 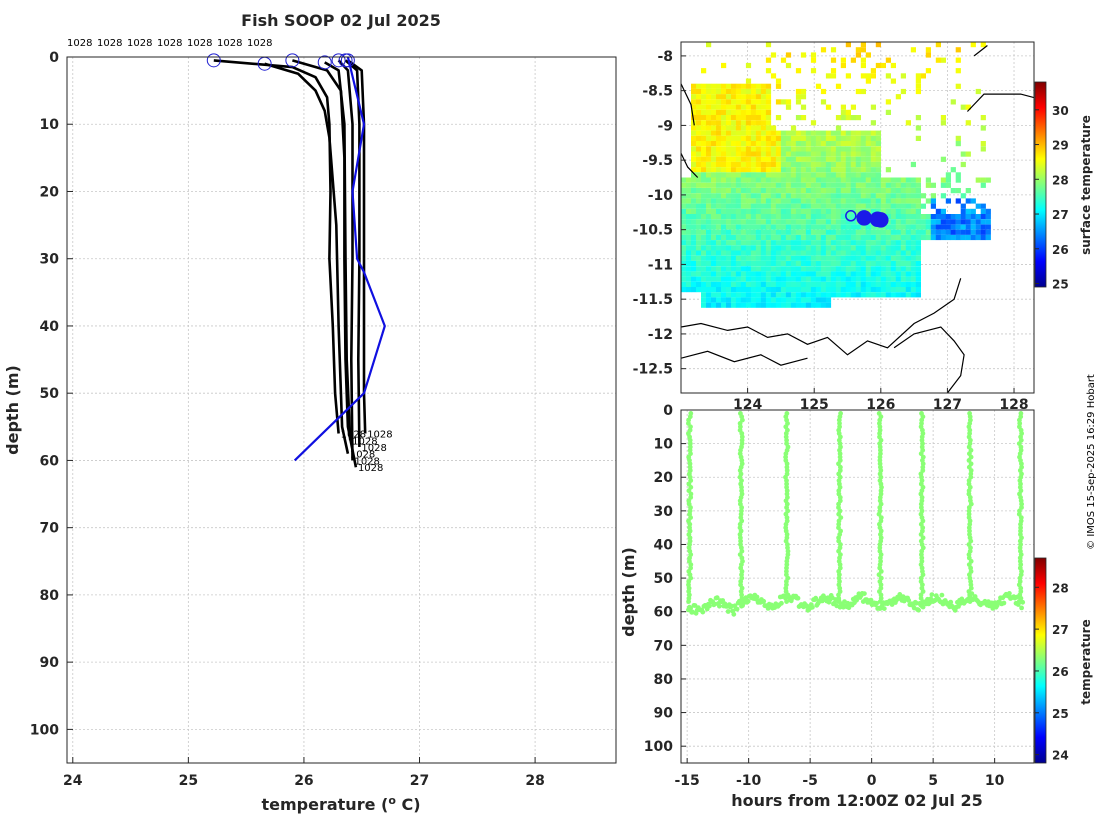 I want to click on profile-line-climatology, so click(x=339, y=259).